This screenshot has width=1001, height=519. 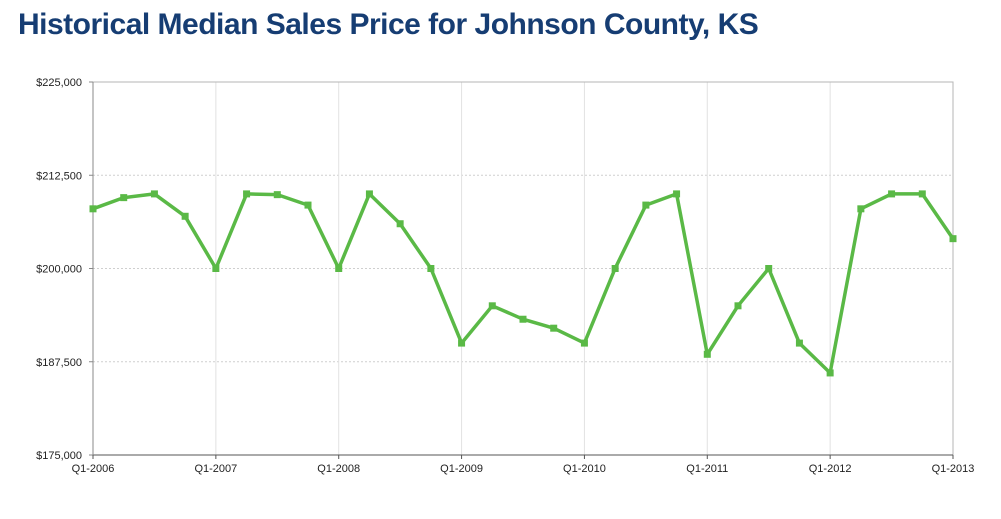 What do you see at coordinates (59, 270) in the screenshot?
I see `y-tick-label: $200,000` at bounding box center [59, 270].